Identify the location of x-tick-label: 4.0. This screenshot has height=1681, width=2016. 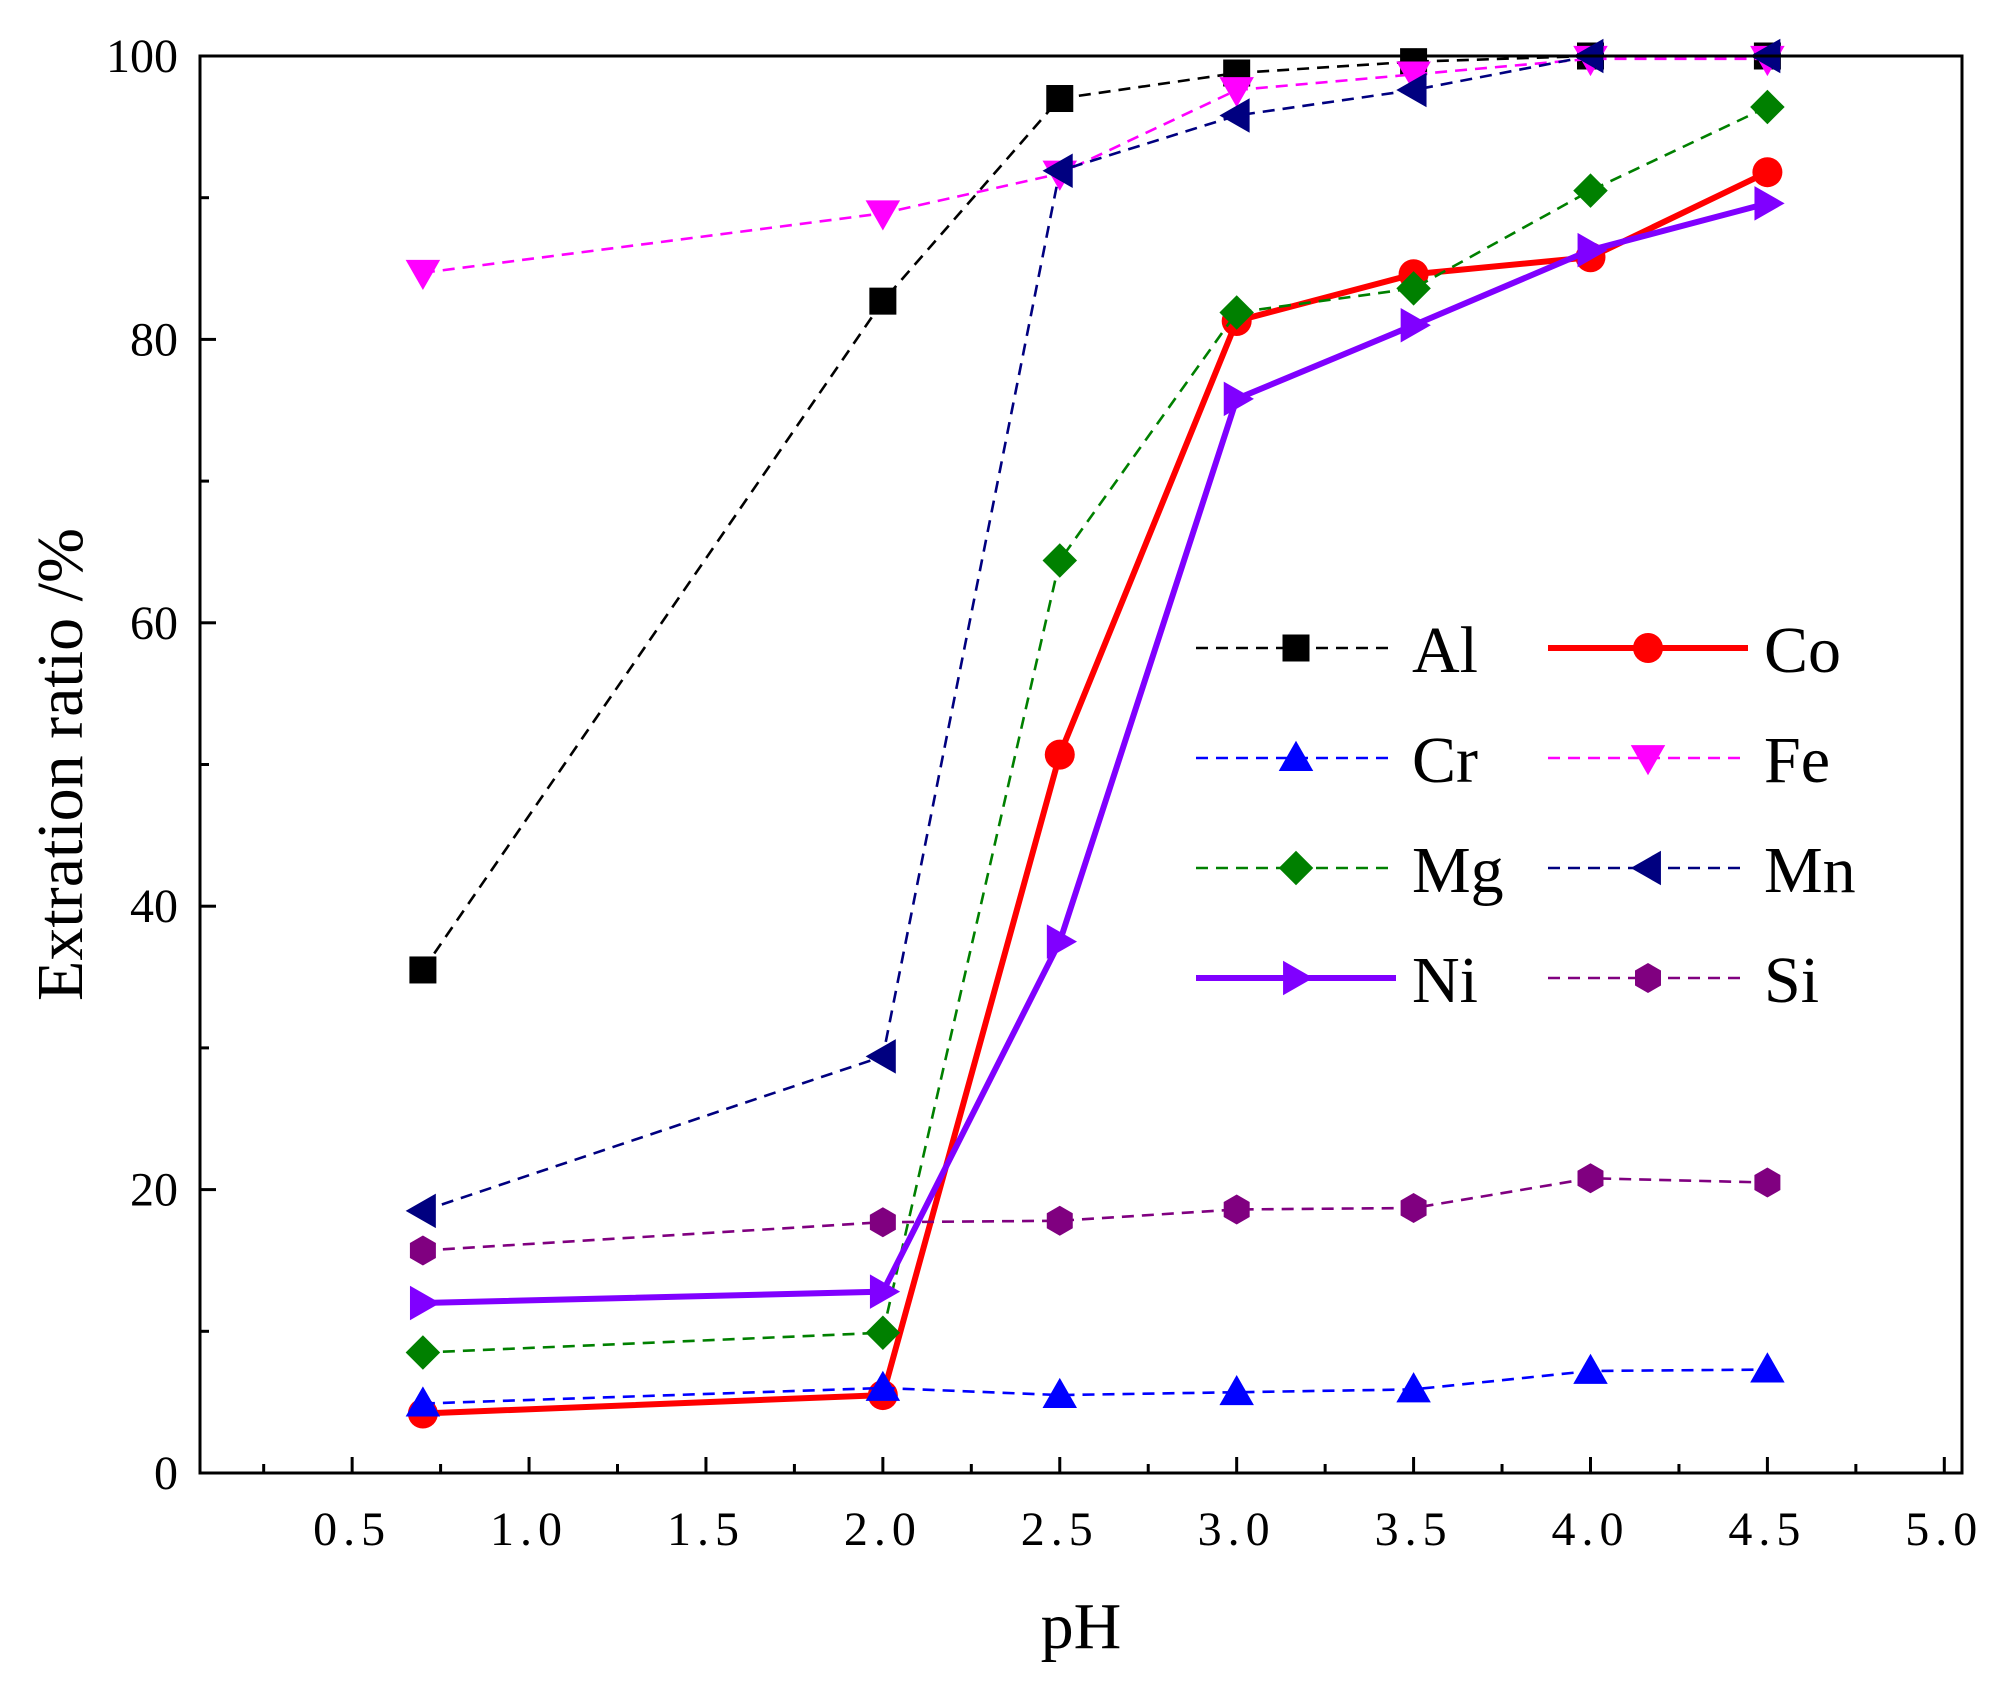
(1590, 1529).